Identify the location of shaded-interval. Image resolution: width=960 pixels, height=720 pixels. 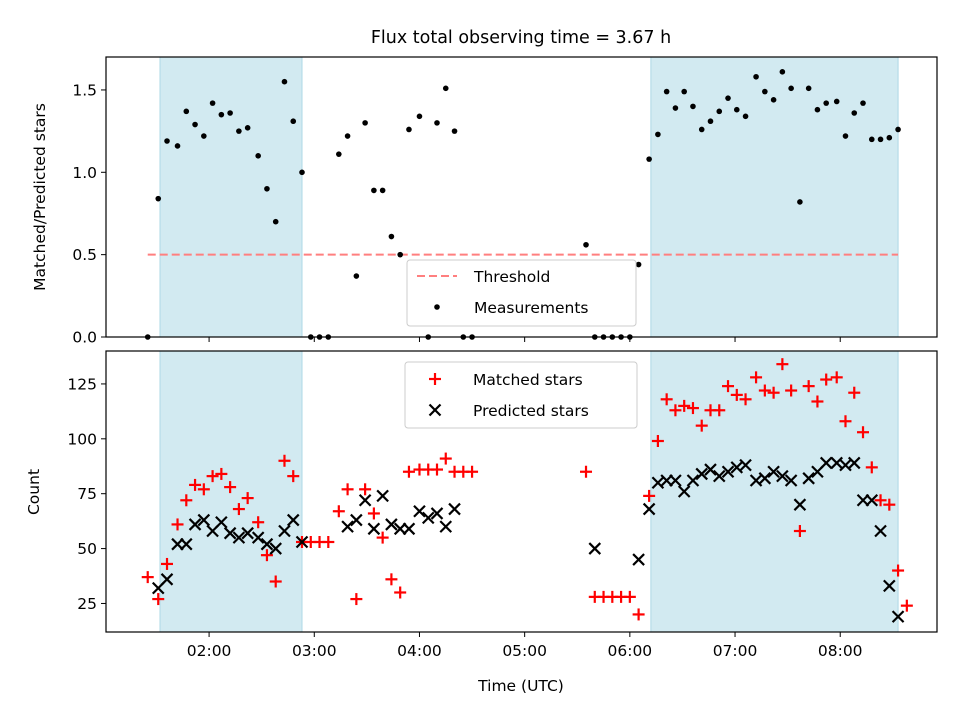
(231, 197).